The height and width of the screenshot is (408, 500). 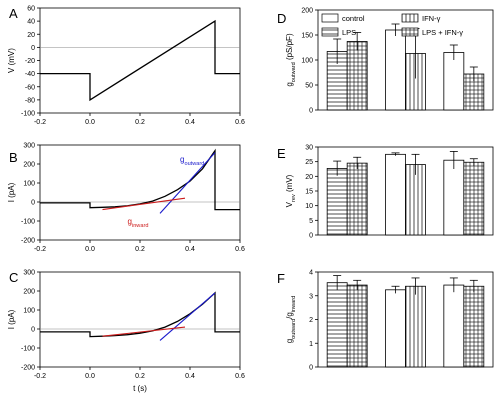 I want to click on y-axis-label-part-1: rev, so click(x=294, y=198).